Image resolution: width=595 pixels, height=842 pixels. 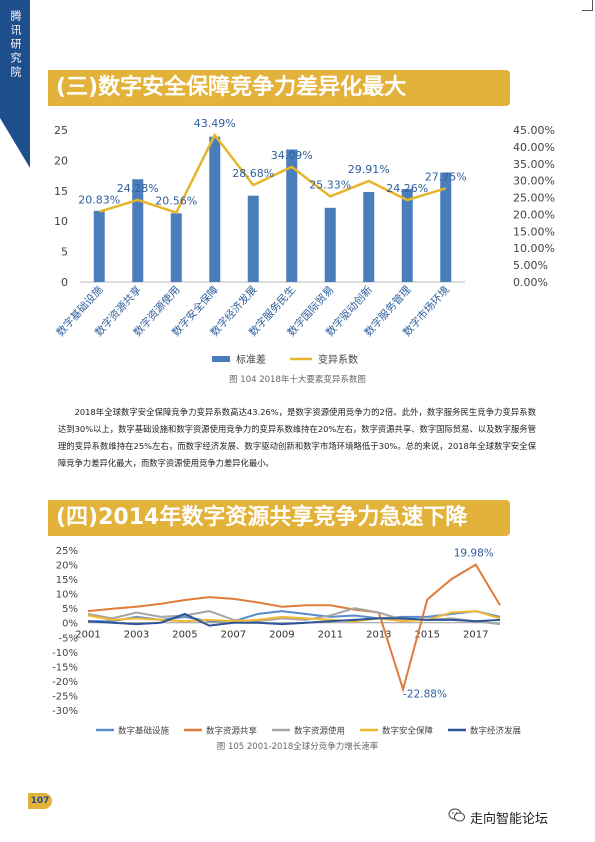 What do you see at coordinates (408, 731) in the screenshot?
I see `legend-label: 数字安全保障` at bounding box center [408, 731].